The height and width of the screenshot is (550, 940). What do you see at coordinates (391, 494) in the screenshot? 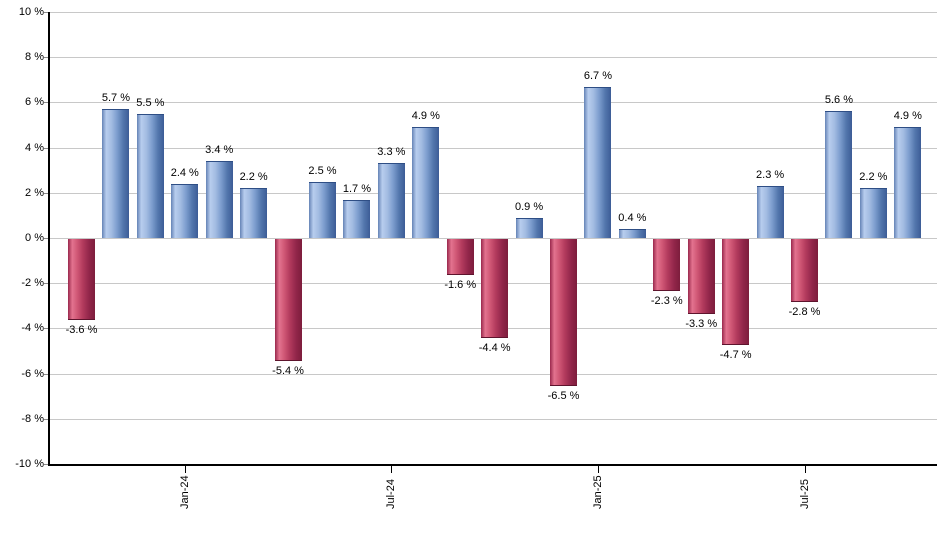
I see `x-axis-label: Jul-24` at bounding box center [391, 494].